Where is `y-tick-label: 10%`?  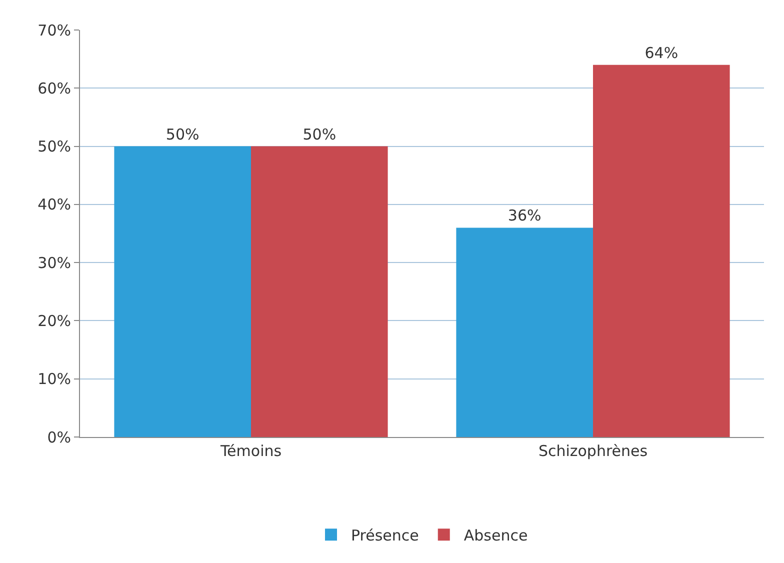
y-tick-label: 10% is located at coordinates (54, 379).